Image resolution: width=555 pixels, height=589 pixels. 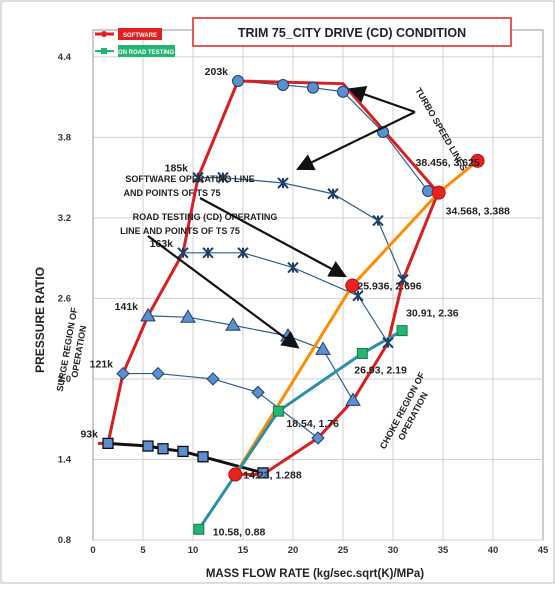 I want to click on top-speed-line, so click(x=338, y=136).